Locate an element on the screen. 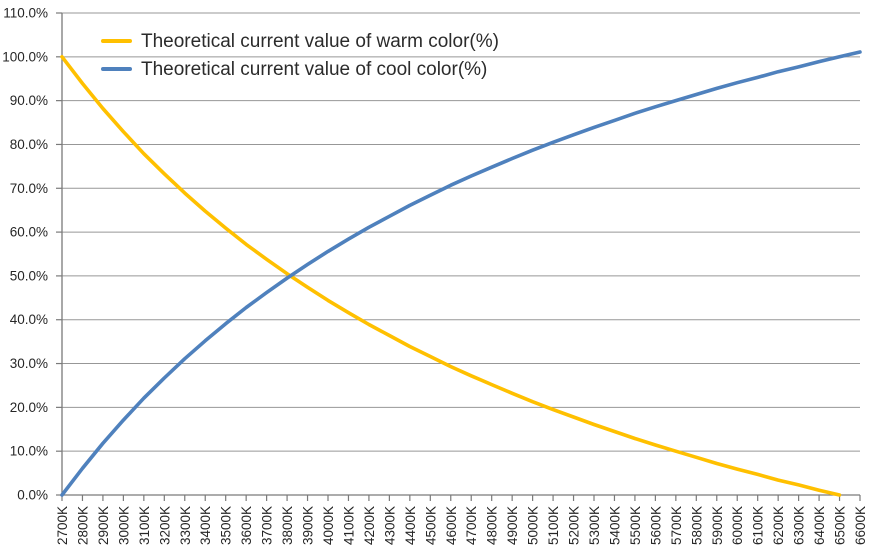 This screenshot has height=549, width=882. x-axis-tick-label: 6200K is located at coordinates (778, 525).